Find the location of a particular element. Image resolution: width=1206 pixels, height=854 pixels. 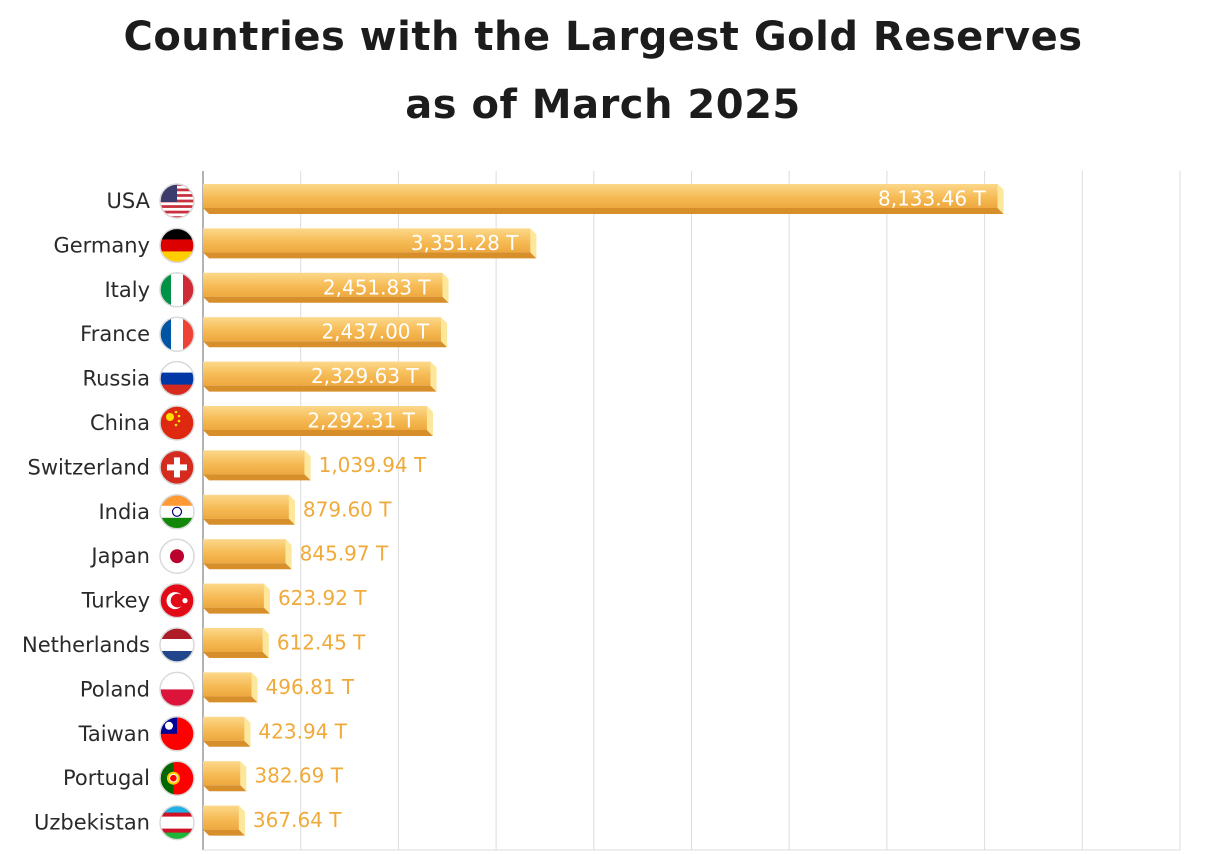

netherlands-flag is located at coordinates (177, 645).